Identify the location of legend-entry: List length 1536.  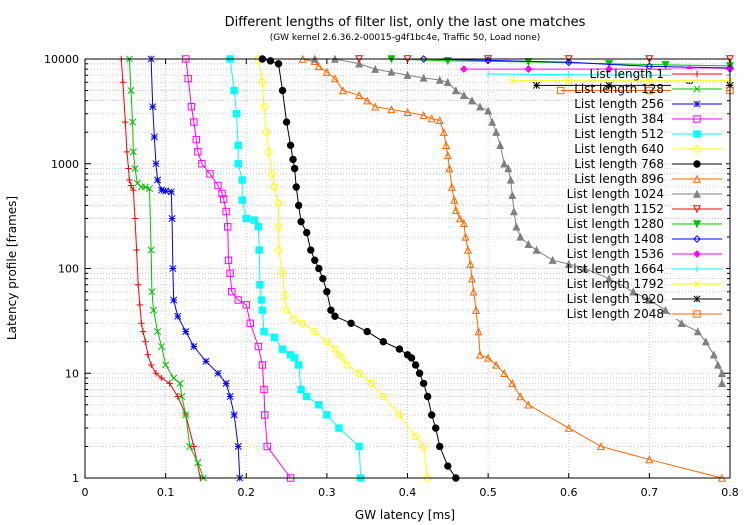
(646, 254).